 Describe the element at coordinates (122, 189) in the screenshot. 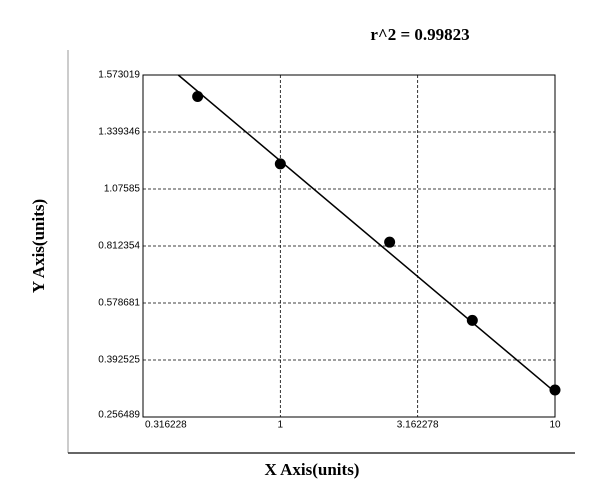

I see `y-tick-label: 1.07585` at that location.